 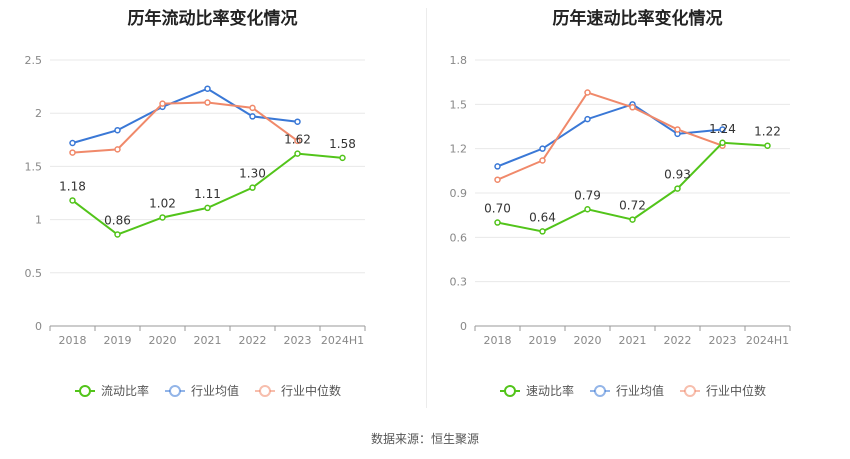 What do you see at coordinates (72, 186) in the screenshot?
I see `data-label: 1.18` at bounding box center [72, 186].